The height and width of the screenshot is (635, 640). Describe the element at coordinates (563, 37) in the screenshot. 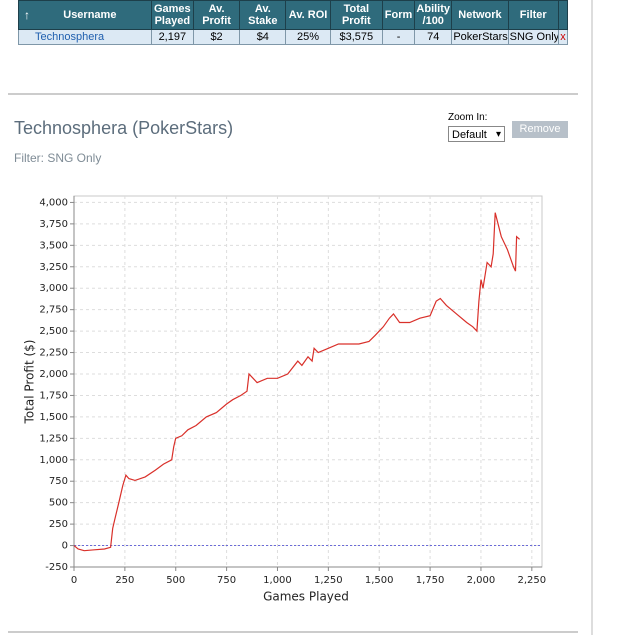

I see `delete-link: x` at that location.